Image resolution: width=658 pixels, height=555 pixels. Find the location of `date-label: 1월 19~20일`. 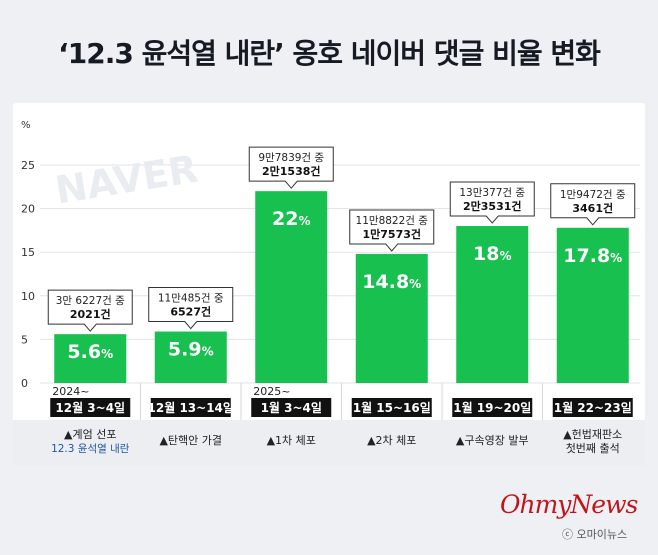

date-label: 1월 19~20일 is located at coordinates (492, 407).